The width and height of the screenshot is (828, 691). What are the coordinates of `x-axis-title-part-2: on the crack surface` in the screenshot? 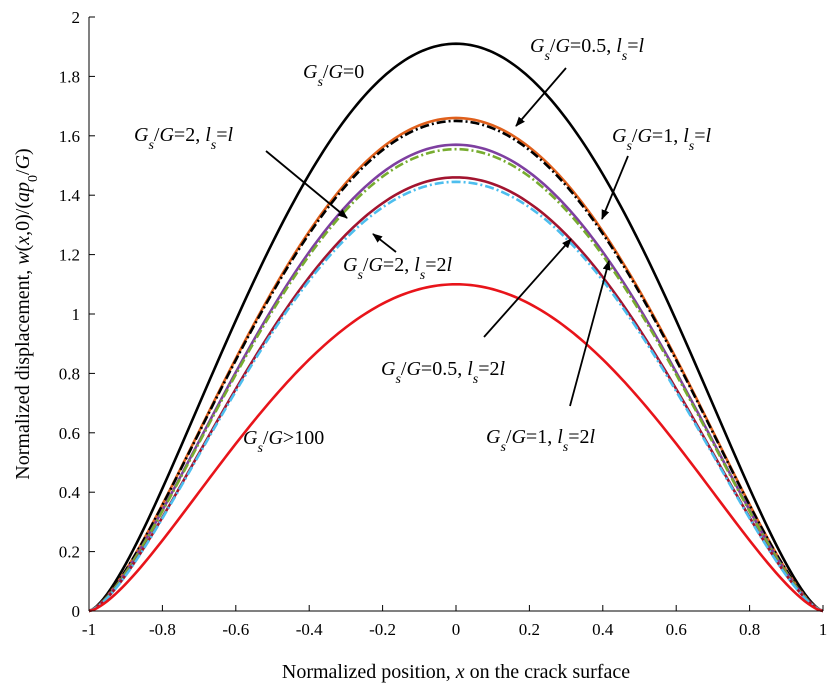 It's located at (548, 672).